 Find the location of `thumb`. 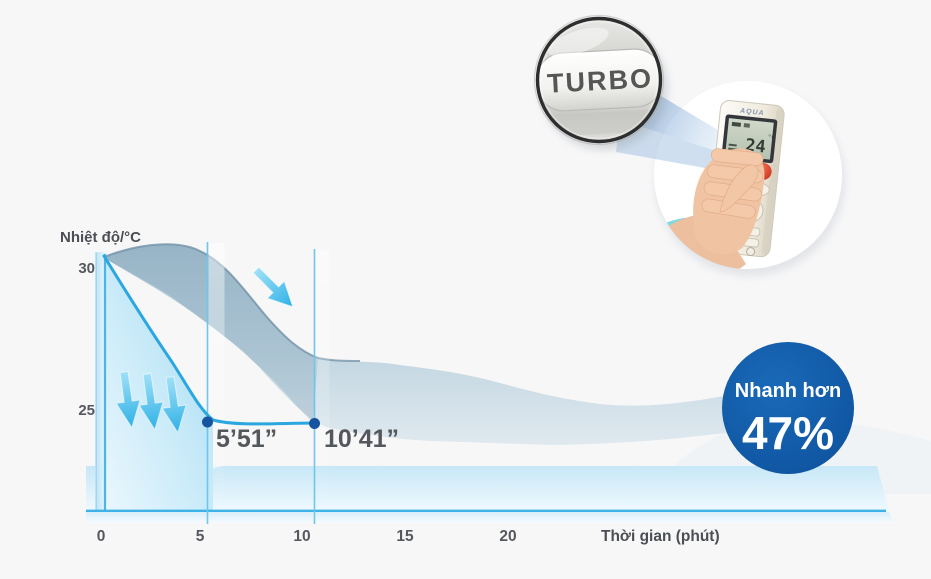

thumb is located at coordinates (739, 188).